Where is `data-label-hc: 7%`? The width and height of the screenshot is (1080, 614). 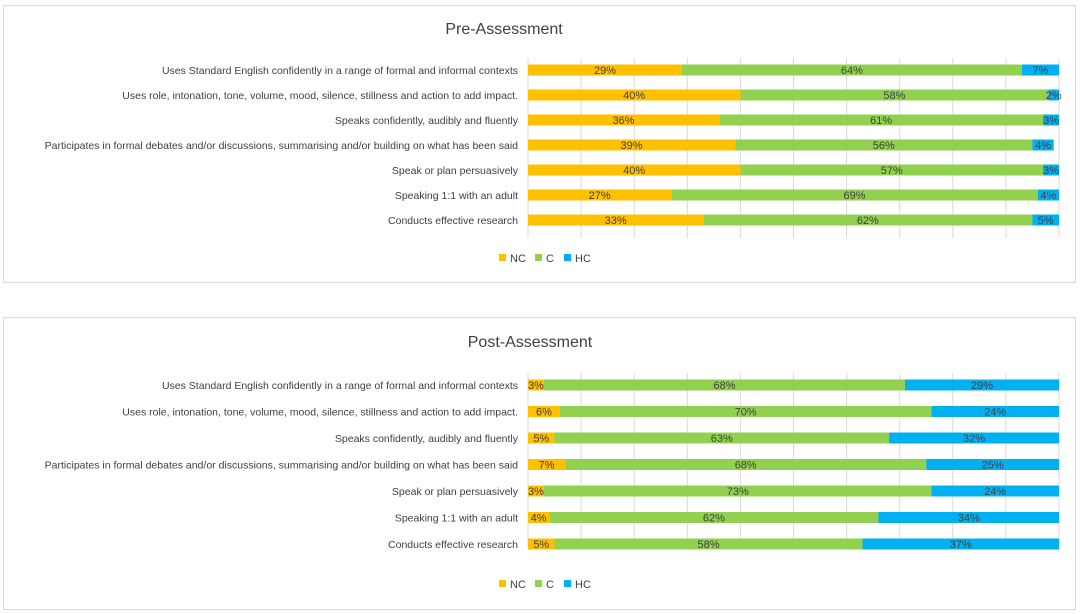 data-label-hc: 7% is located at coordinates (1040, 71).